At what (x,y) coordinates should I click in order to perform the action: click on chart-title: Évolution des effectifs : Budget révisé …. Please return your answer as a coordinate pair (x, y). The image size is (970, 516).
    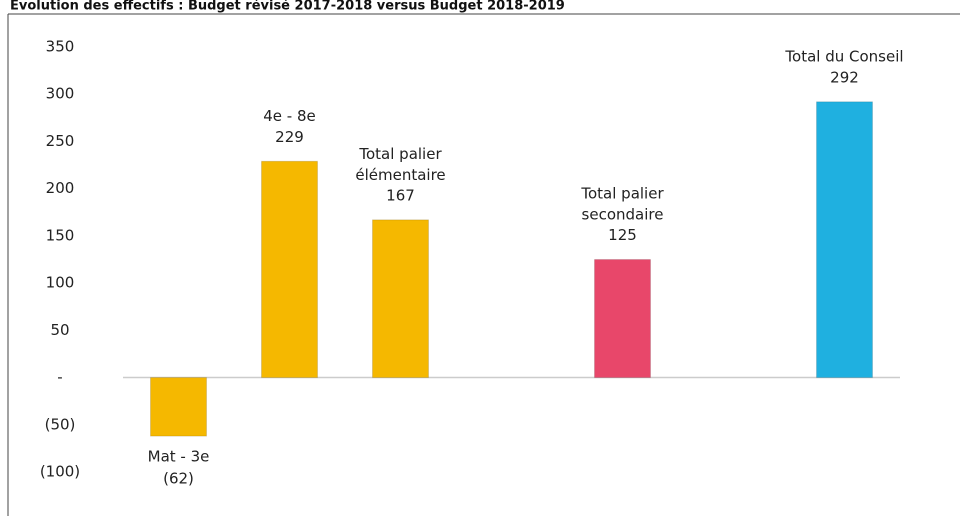
    Looking at the image, I should click on (287, 7).